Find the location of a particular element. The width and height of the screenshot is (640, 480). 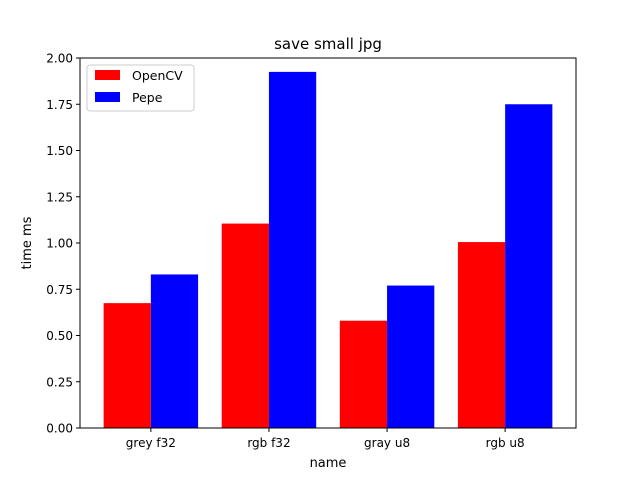

chart-title: save small jpg is located at coordinates (328, 44).